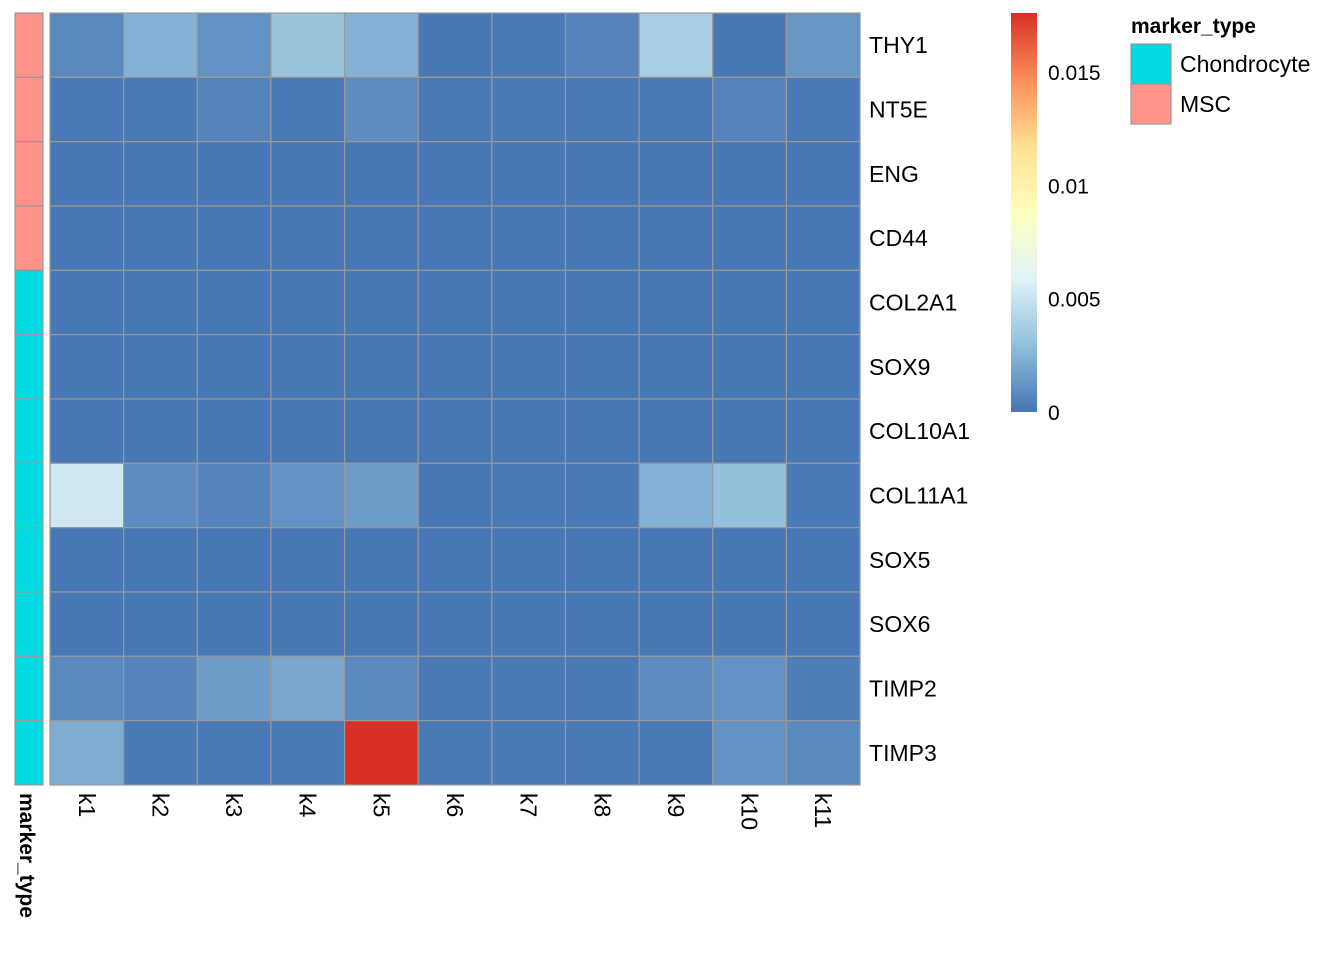 Image resolution: width=1344 pixels, height=960 pixels. I want to click on heatmap-cell-cd44-k9, so click(676, 238).